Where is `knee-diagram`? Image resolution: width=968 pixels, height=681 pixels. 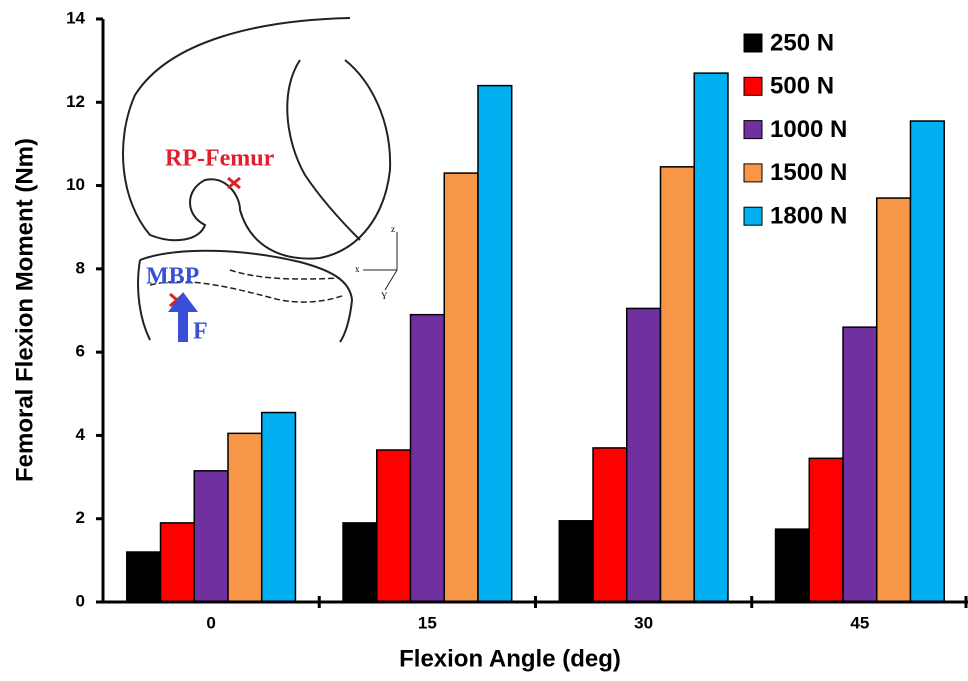 knee-diagram is located at coordinates (260, 180).